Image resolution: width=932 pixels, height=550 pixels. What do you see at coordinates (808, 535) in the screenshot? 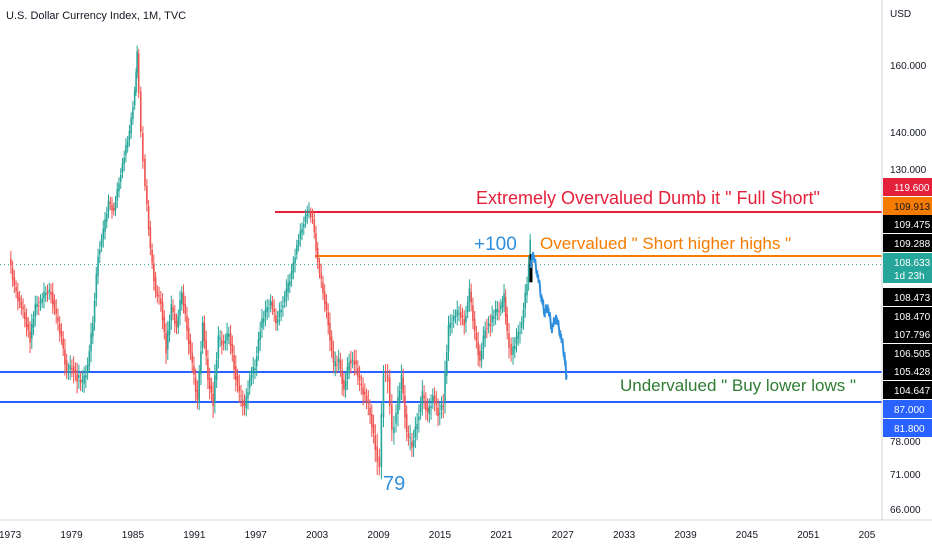
I see `x-tick-label: 2051` at bounding box center [808, 535].